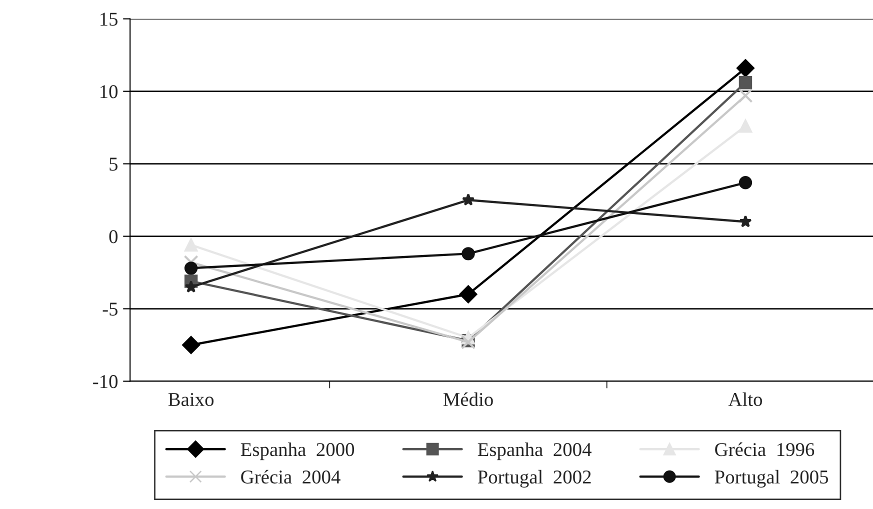 Image resolution: width=873 pixels, height=509 pixels. What do you see at coordinates (468, 399) in the screenshot?
I see `x-tick-label: Médio` at bounding box center [468, 399].